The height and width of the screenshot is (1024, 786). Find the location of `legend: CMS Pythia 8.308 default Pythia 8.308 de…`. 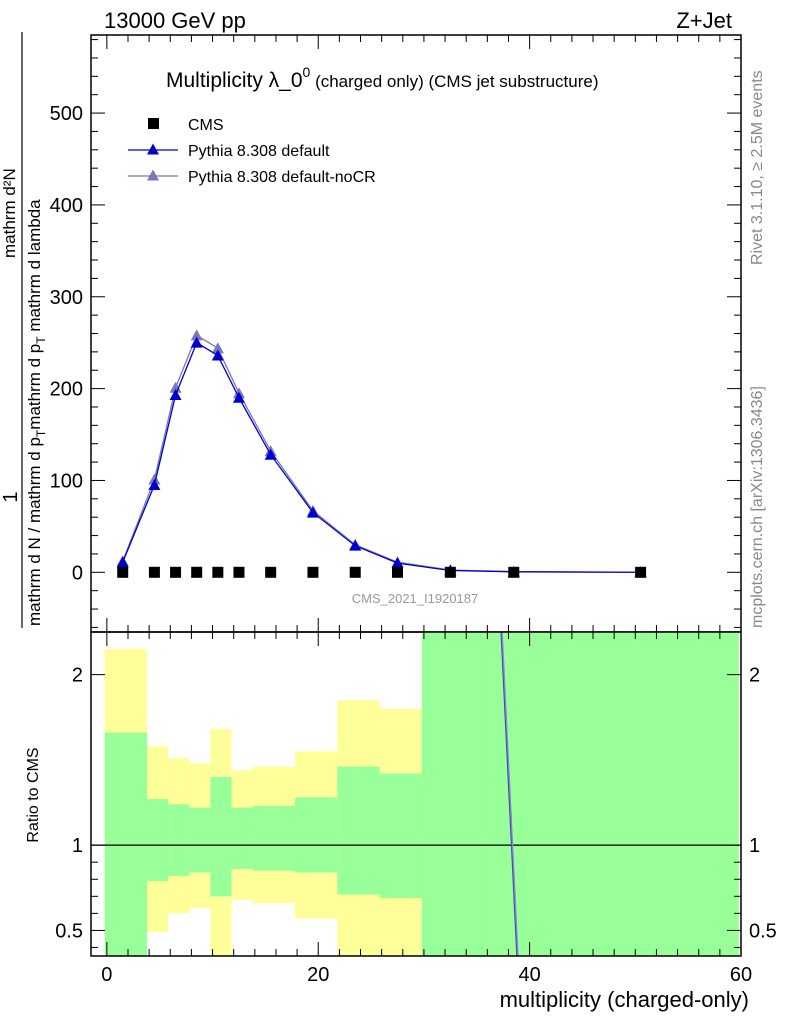

legend: CMS Pythia 8.308 default Pythia 8.308 de… is located at coordinates (252, 151).